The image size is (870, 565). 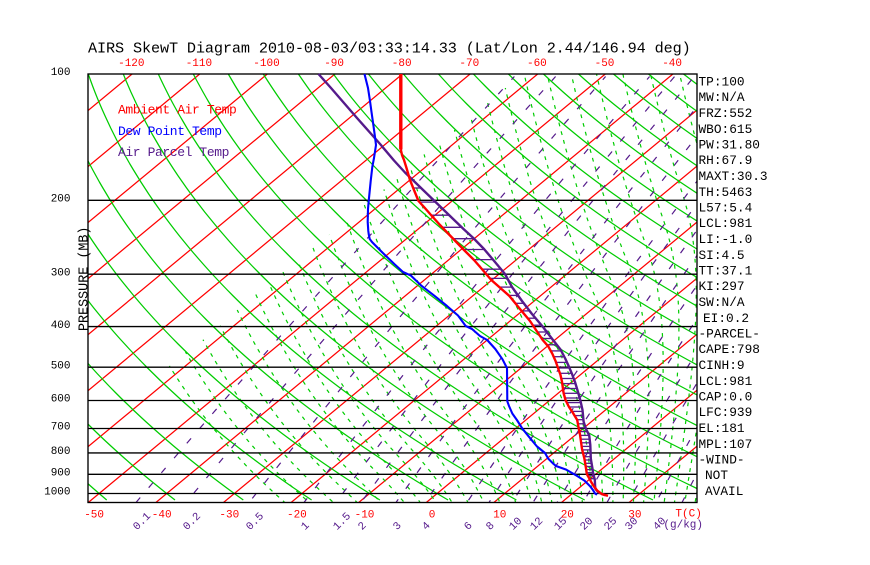 I want to click on svg-text: 400, so click(x=61, y=326).